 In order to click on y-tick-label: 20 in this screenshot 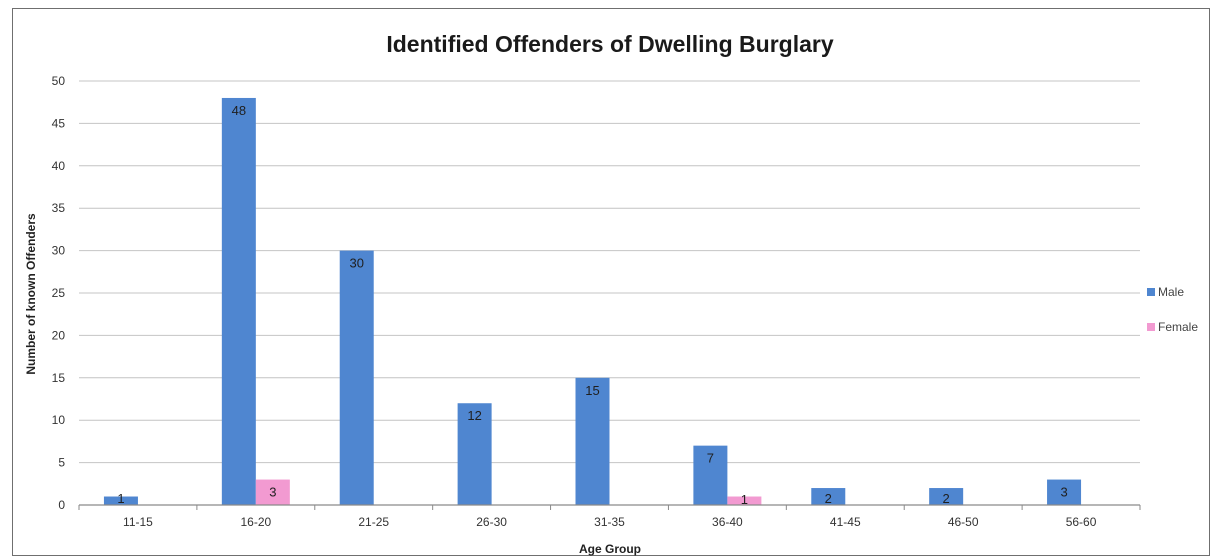, I will do `click(59, 335)`.